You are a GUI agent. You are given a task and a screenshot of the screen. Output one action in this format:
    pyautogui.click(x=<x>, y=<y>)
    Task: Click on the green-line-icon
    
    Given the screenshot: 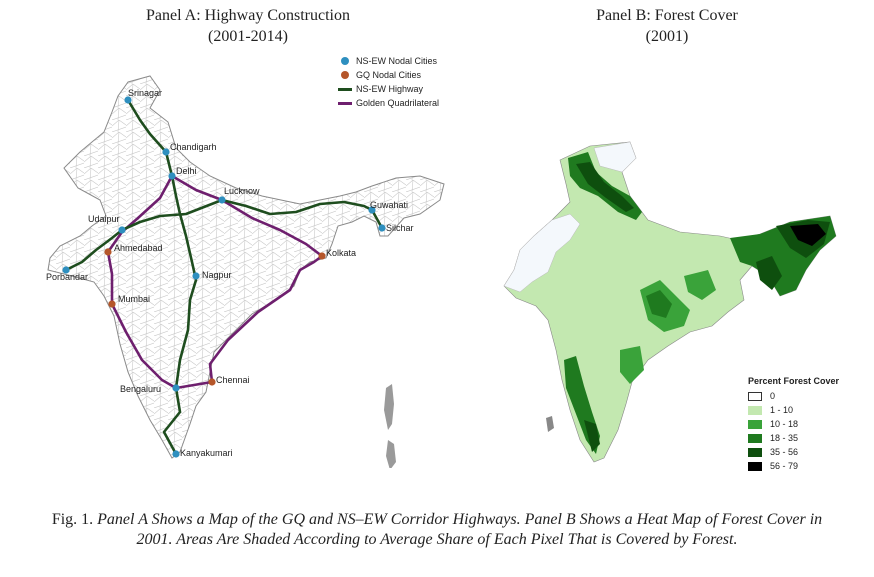 What is the action you would take?
    pyautogui.click(x=345, y=89)
    